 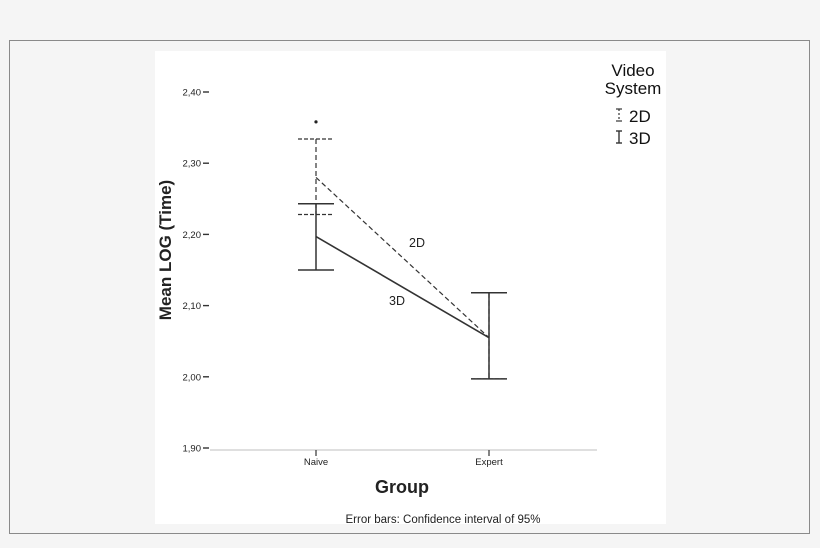 I want to click on series-line-2d, so click(x=402, y=257).